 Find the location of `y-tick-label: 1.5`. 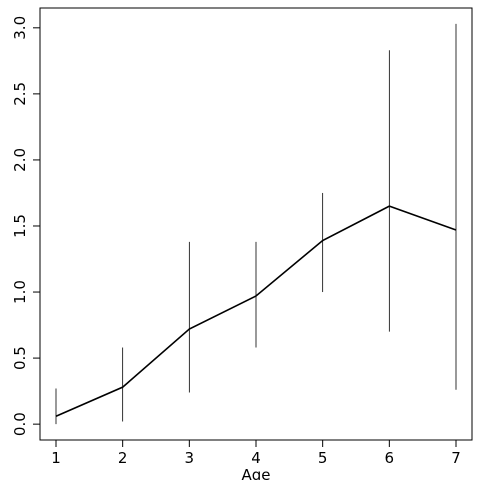

y-tick-label: 1.5 is located at coordinates (20, 226).